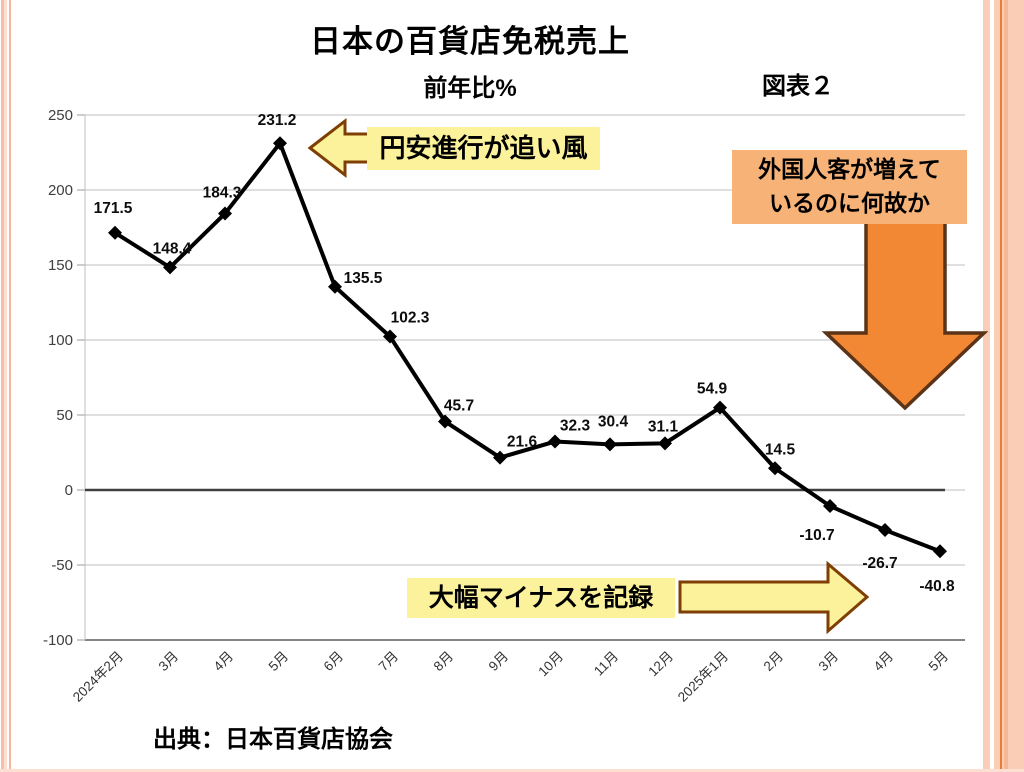 The width and height of the screenshot is (1024, 772). Describe the element at coordinates (849, 203) in the screenshot. I see `callout-foreign-visitors-line2: いるのに何故か` at that location.